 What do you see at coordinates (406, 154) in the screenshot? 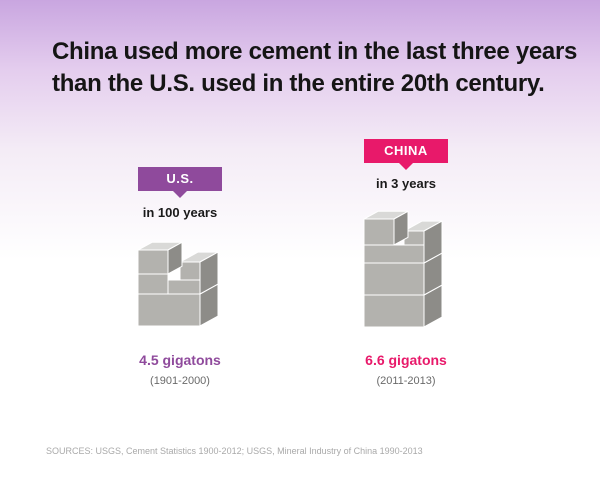
I see `china-country-tag: CHINA` at bounding box center [406, 154].